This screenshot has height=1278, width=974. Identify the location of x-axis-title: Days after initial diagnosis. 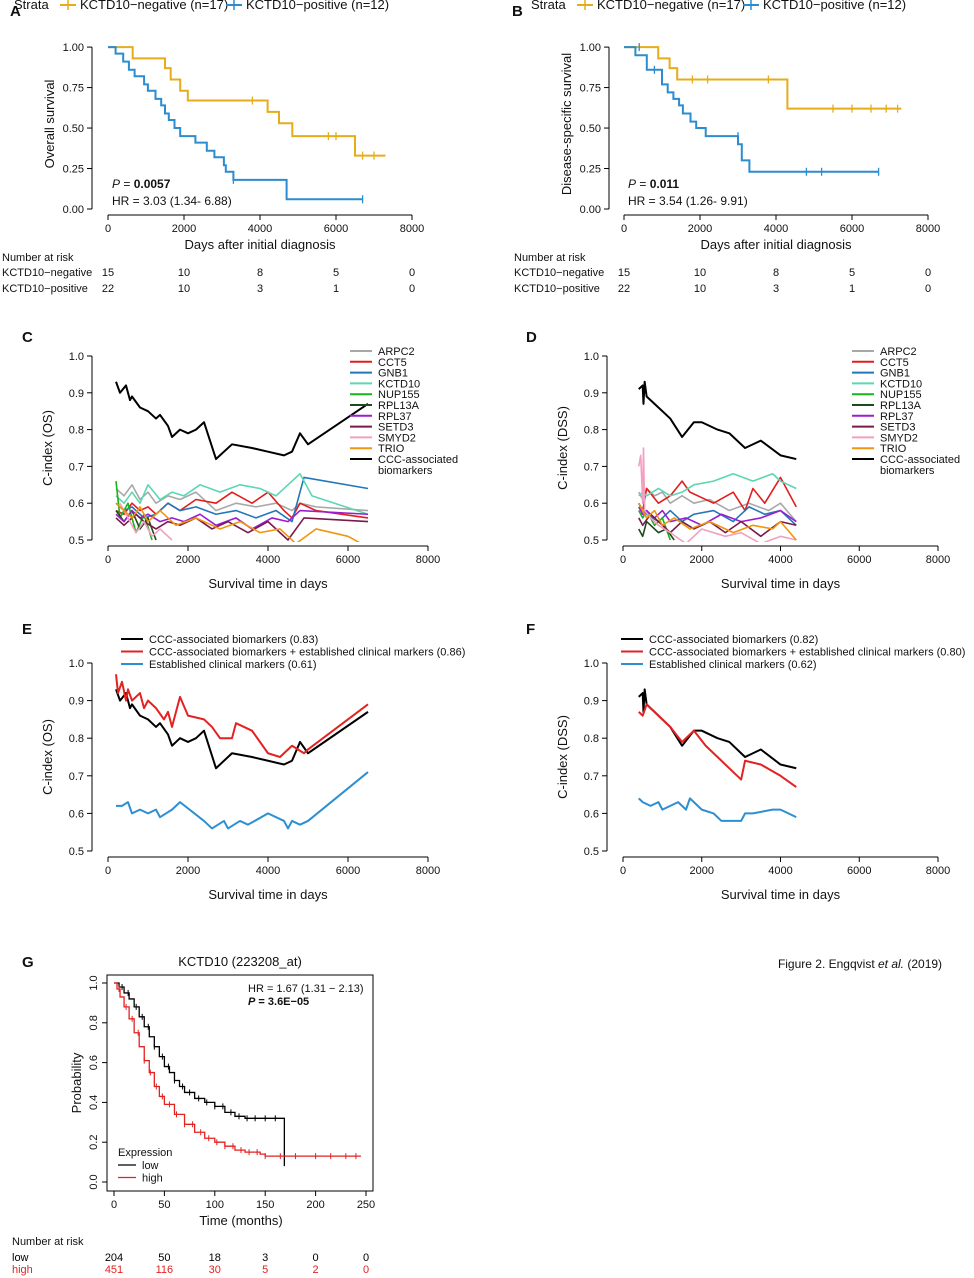
(260, 244).